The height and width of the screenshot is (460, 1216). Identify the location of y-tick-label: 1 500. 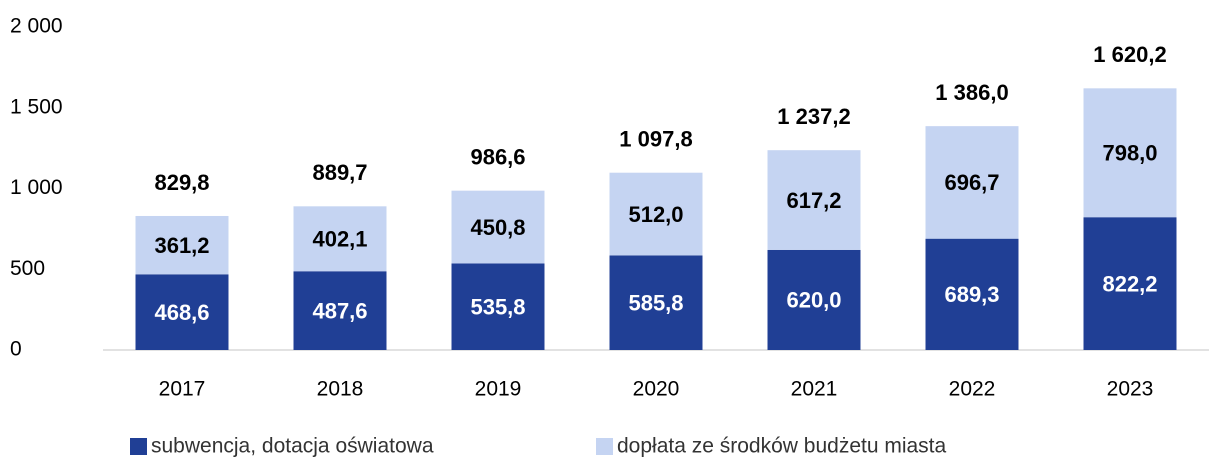
(36, 106).